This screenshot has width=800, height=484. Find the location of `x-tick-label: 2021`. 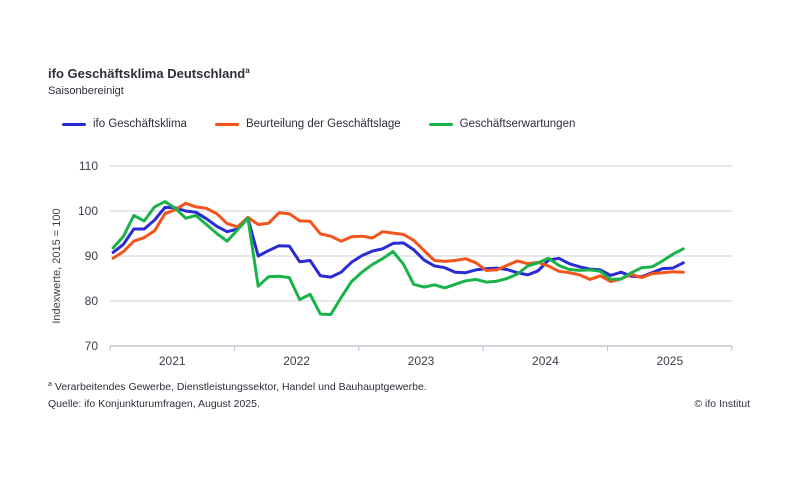

x-tick-label: 2021 is located at coordinates (172, 361).